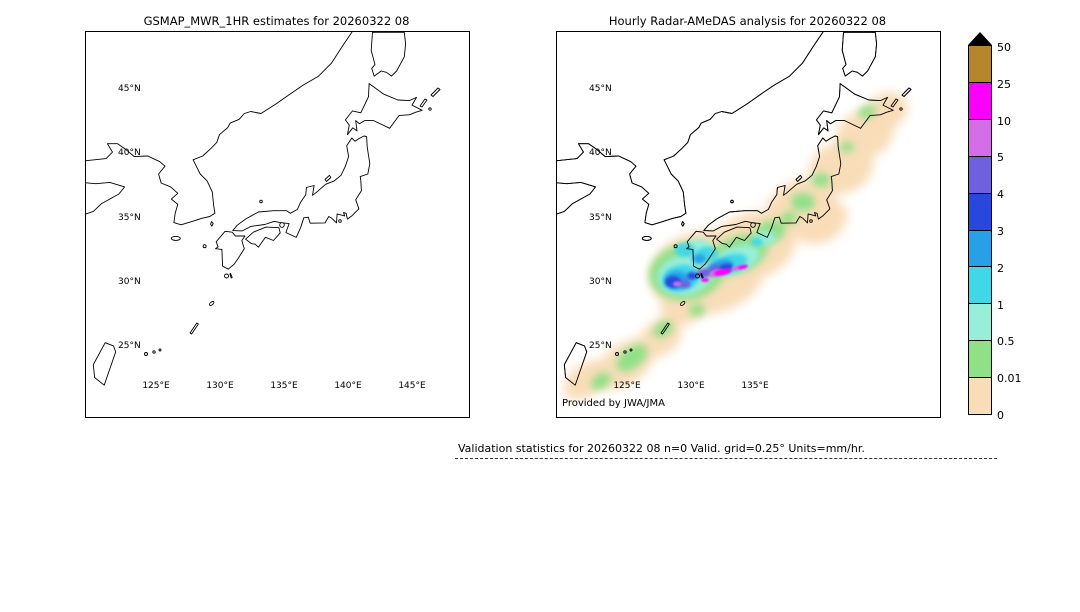 The image size is (1080, 612). Describe the element at coordinates (726, 458) in the screenshot. I see `separator-dashed-line` at that location.